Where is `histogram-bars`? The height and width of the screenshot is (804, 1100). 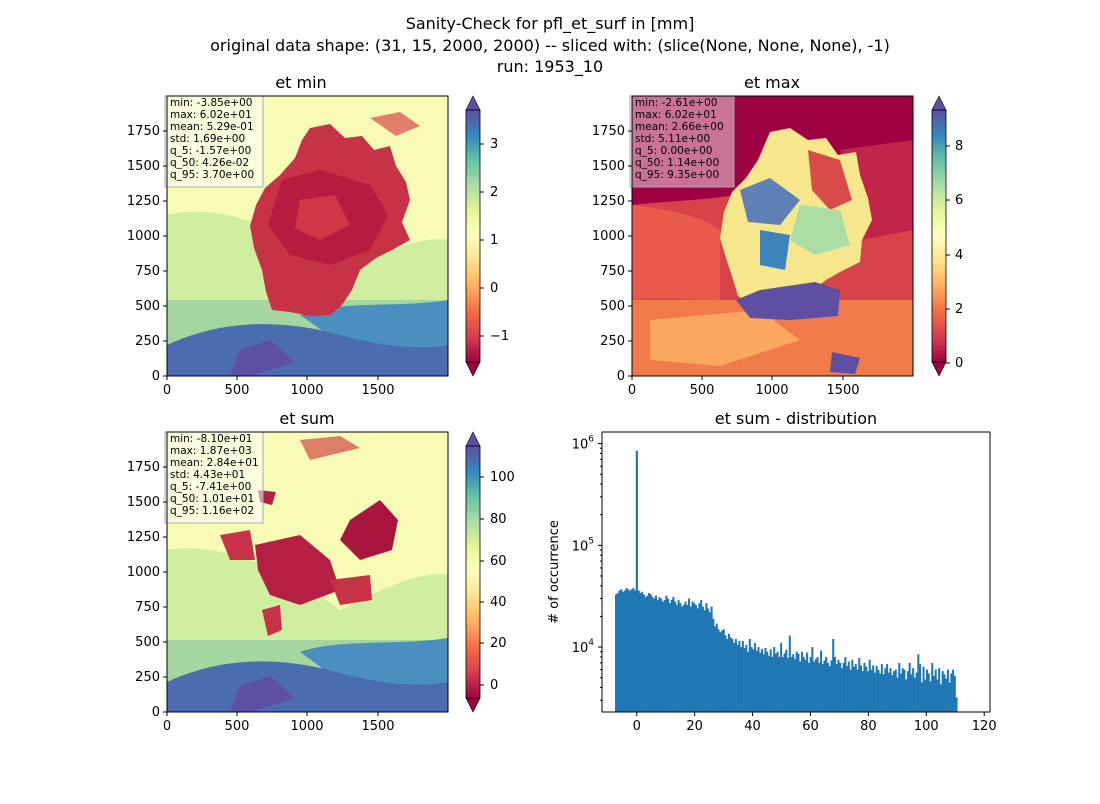 histogram-bars is located at coordinates (786, 581).